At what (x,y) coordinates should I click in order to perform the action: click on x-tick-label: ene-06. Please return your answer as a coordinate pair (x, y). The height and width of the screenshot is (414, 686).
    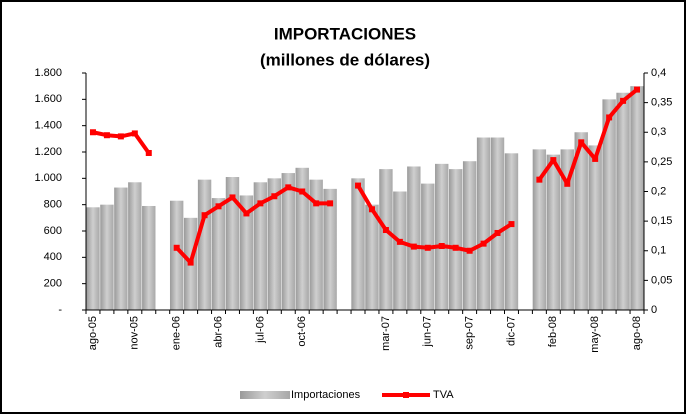
    Looking at the image, I should click on (177, 333).